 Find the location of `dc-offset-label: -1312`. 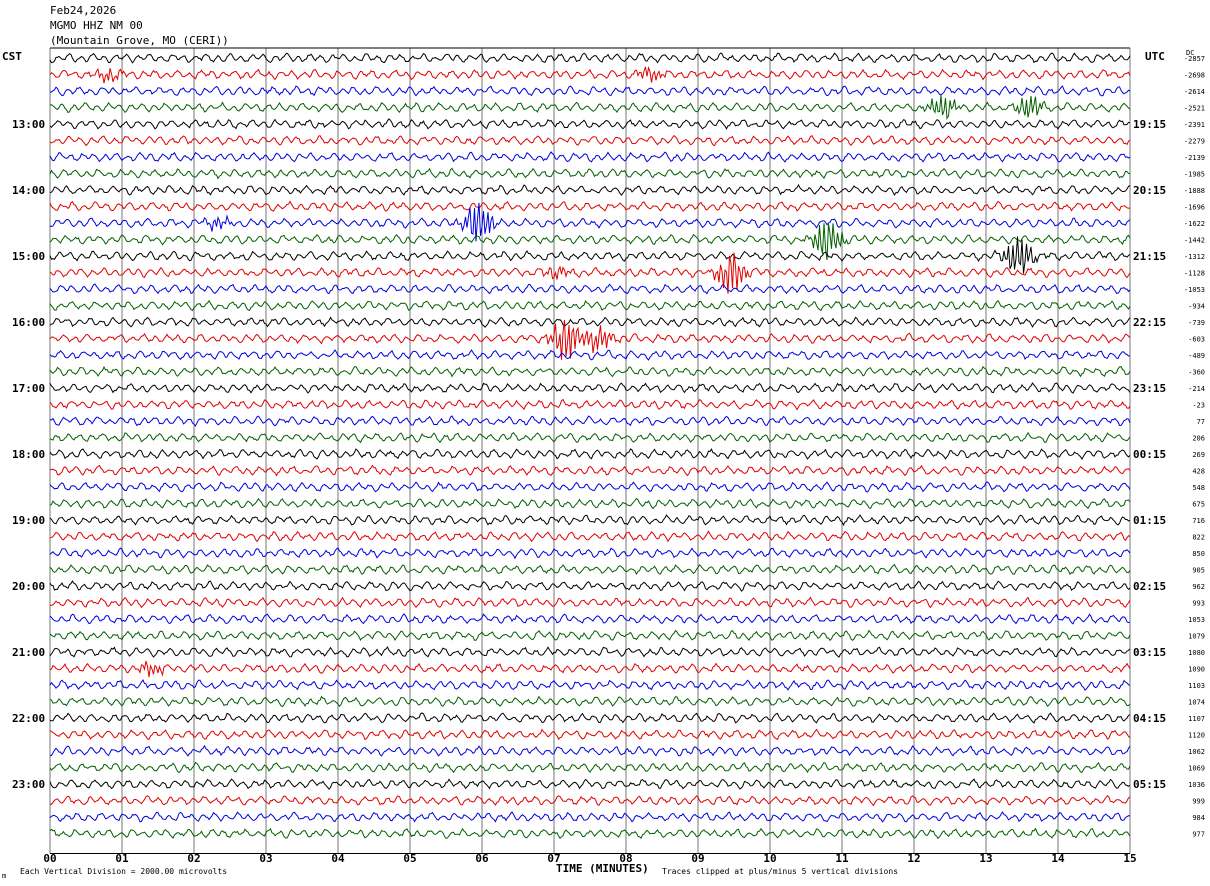

dc-offset-label: -1312 is located at coordinates (1194, 257).